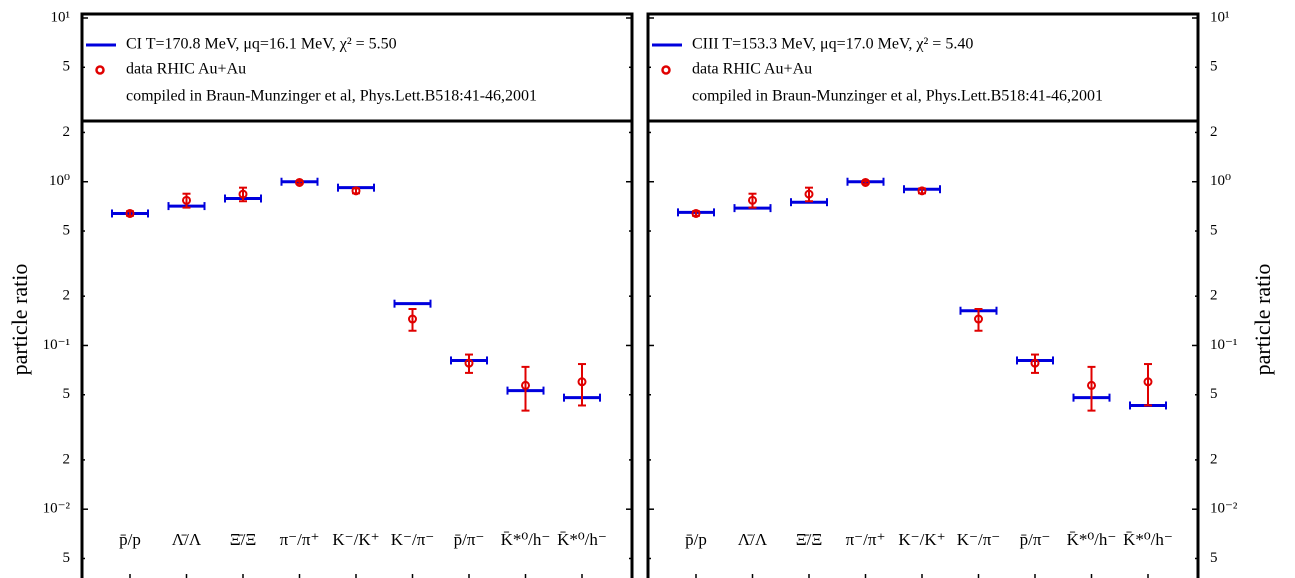 The image size is (1295, 578). I want to click on model-point, so click(412, 303).